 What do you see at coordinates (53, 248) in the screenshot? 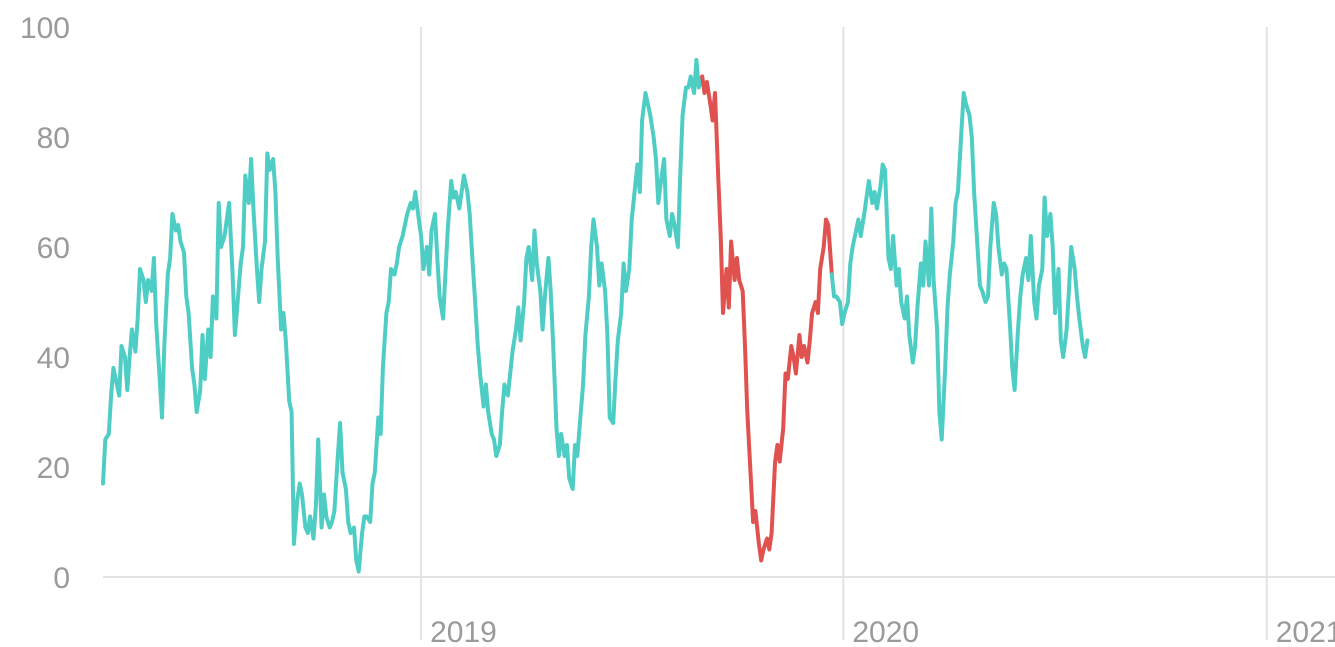
I see `y-tick-label: 60` at bounding box center [53, 248].